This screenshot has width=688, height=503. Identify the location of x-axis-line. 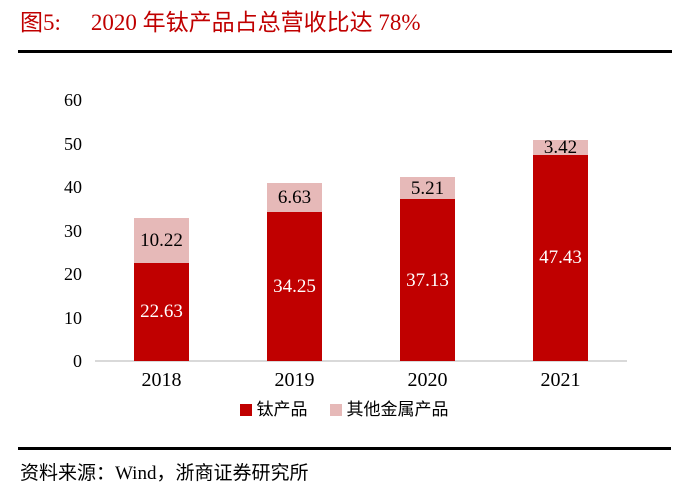
(361, 361).